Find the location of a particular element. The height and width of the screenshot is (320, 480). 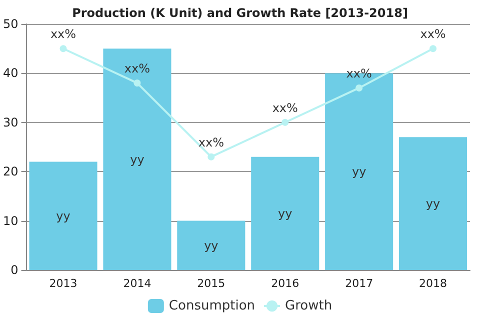

x-tick-label: 2018 is located at coordinates (433, 283).